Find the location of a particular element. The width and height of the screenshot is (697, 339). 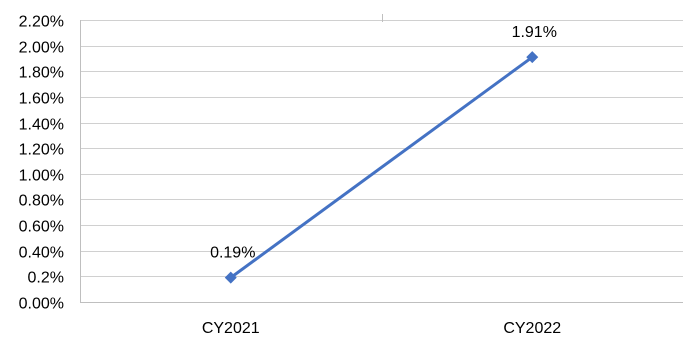

x-tick-label: CY2021 is located at coordinates (231, 328).